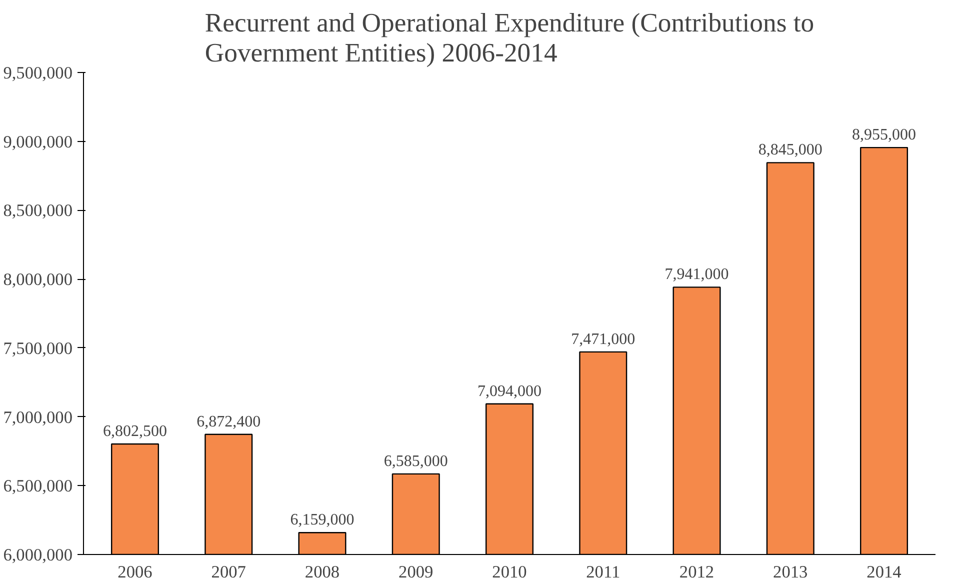  What do you see at coordinates (509, 38) in the screenshot?
I see `chart-title: Recurrent and Operational Expenditure (Contributions to Government Entities) 2006-2014` at bounding box center [509, 38].